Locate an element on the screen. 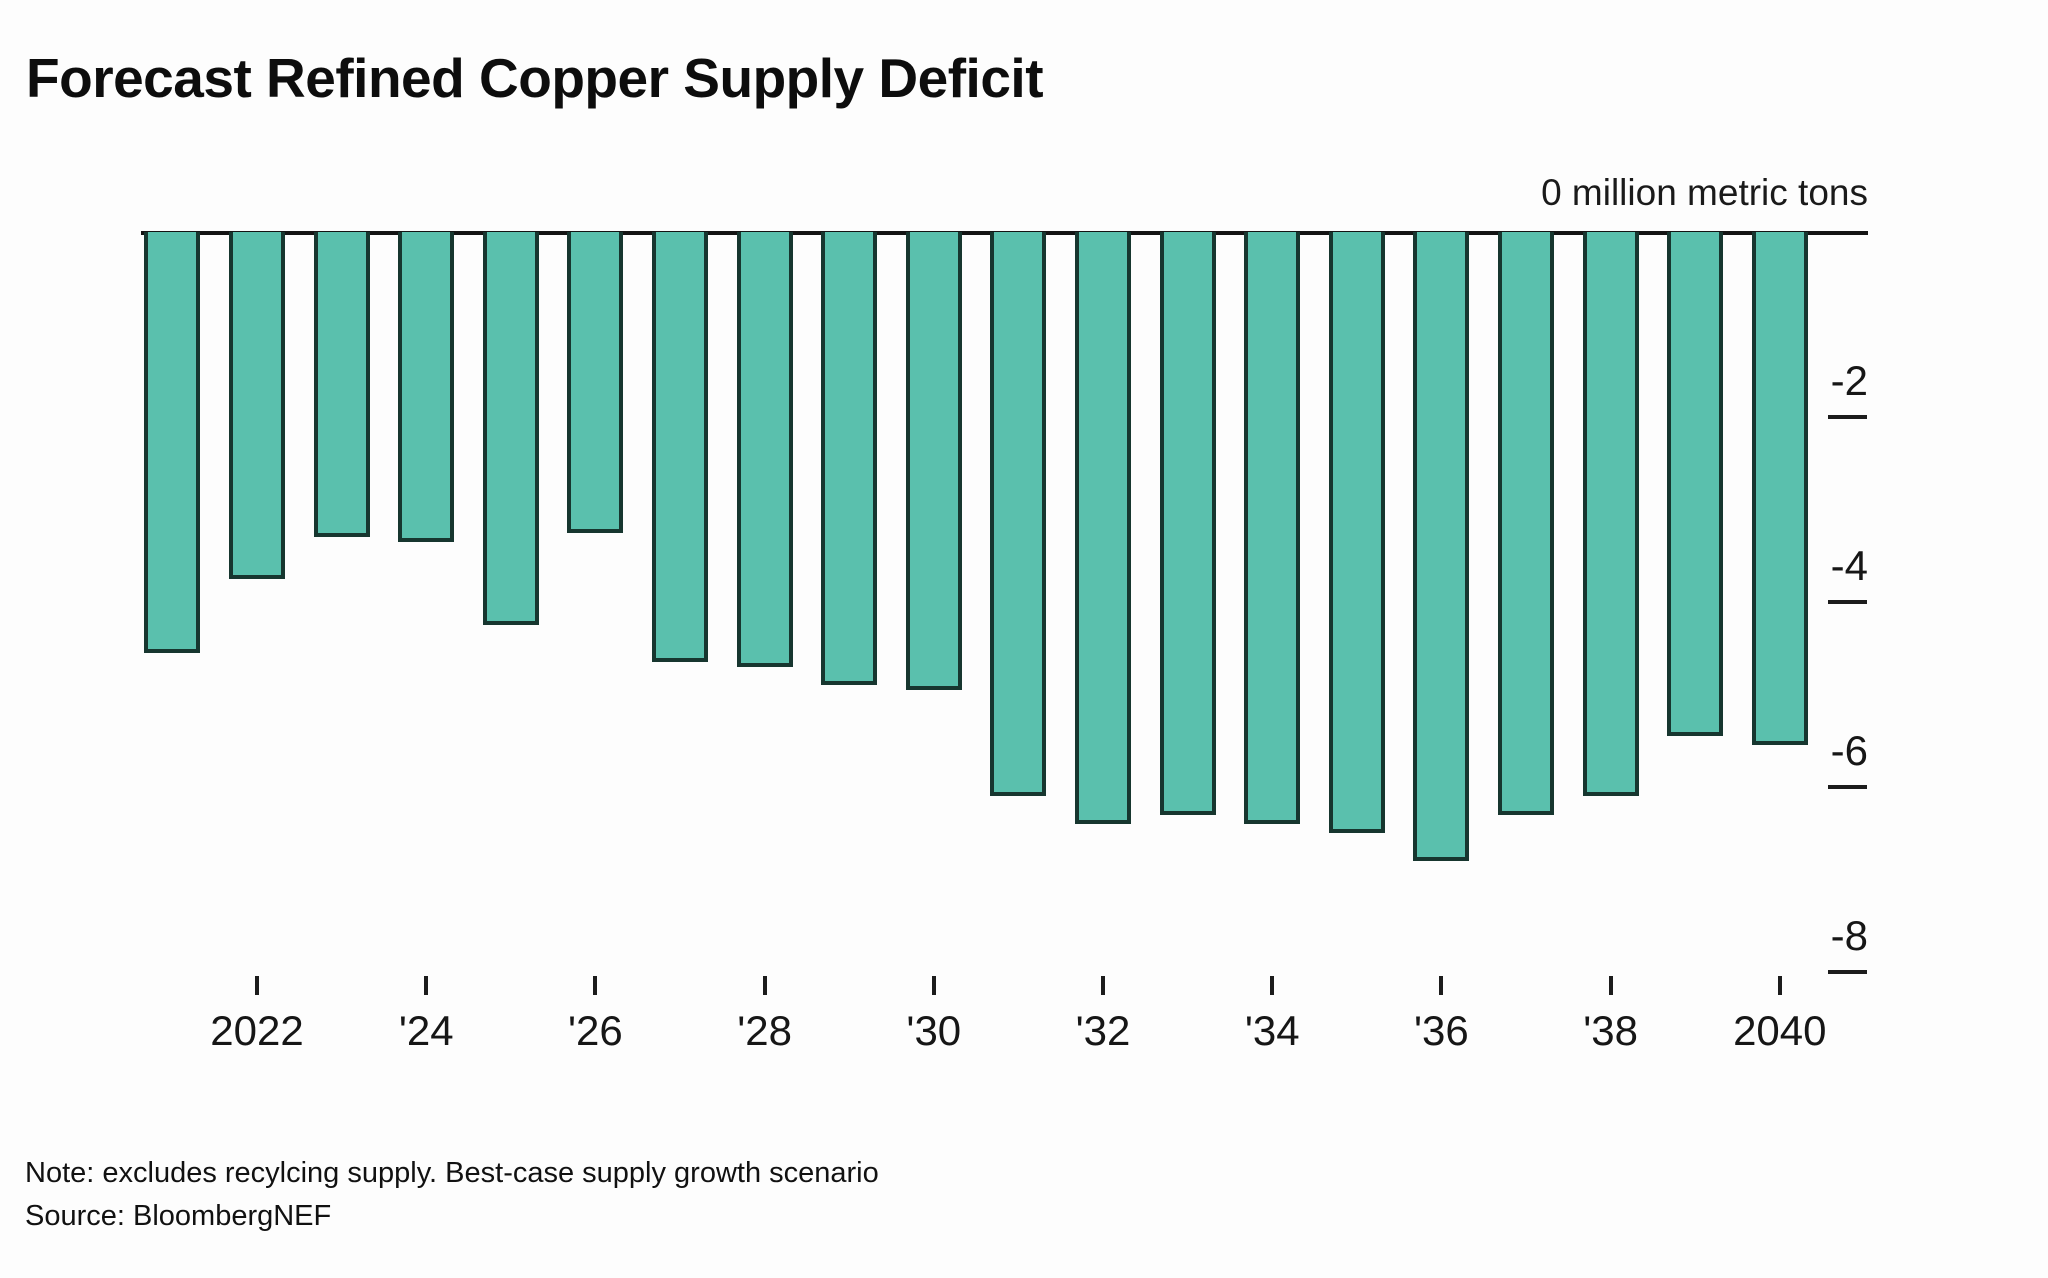  y-tick-label--8: -8 is located at coordinates (1849, 935).